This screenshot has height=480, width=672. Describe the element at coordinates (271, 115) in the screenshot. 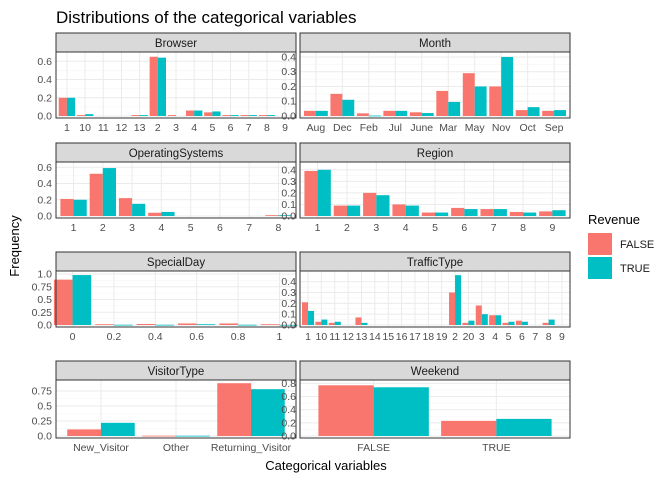

I see `bar-browser-8-true` at that location.